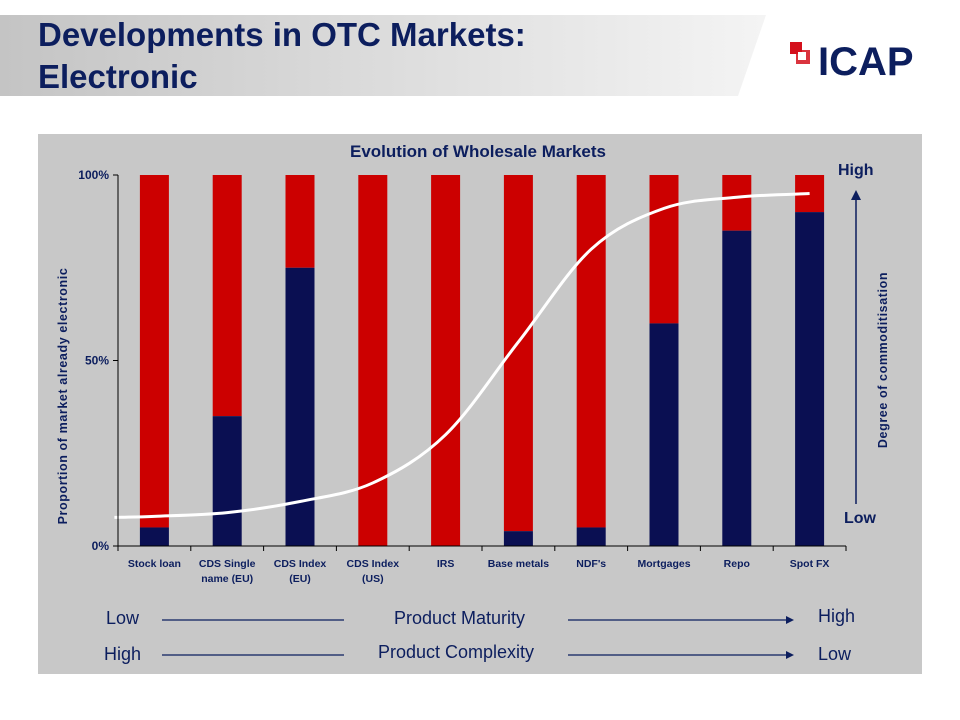 This screenshot has height=720, width=960. I want to click on x-tick-label: Repo, so click(737, 564).